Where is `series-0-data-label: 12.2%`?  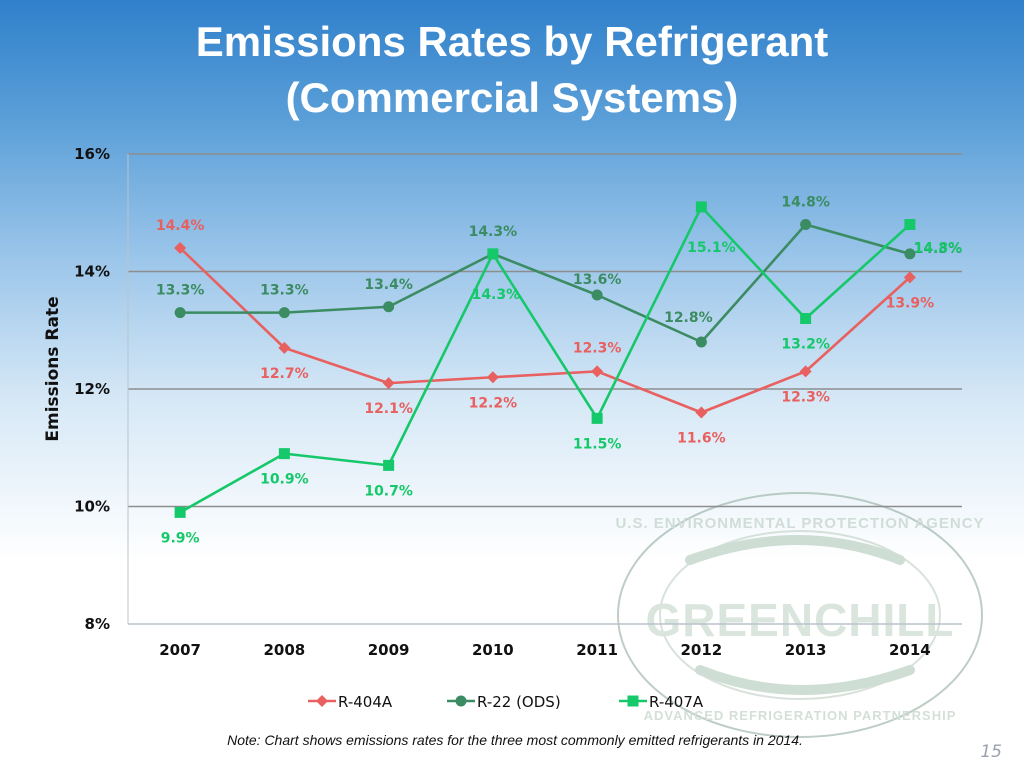 series-0-data-label: 12.2% is located at coordinates (493, 403).